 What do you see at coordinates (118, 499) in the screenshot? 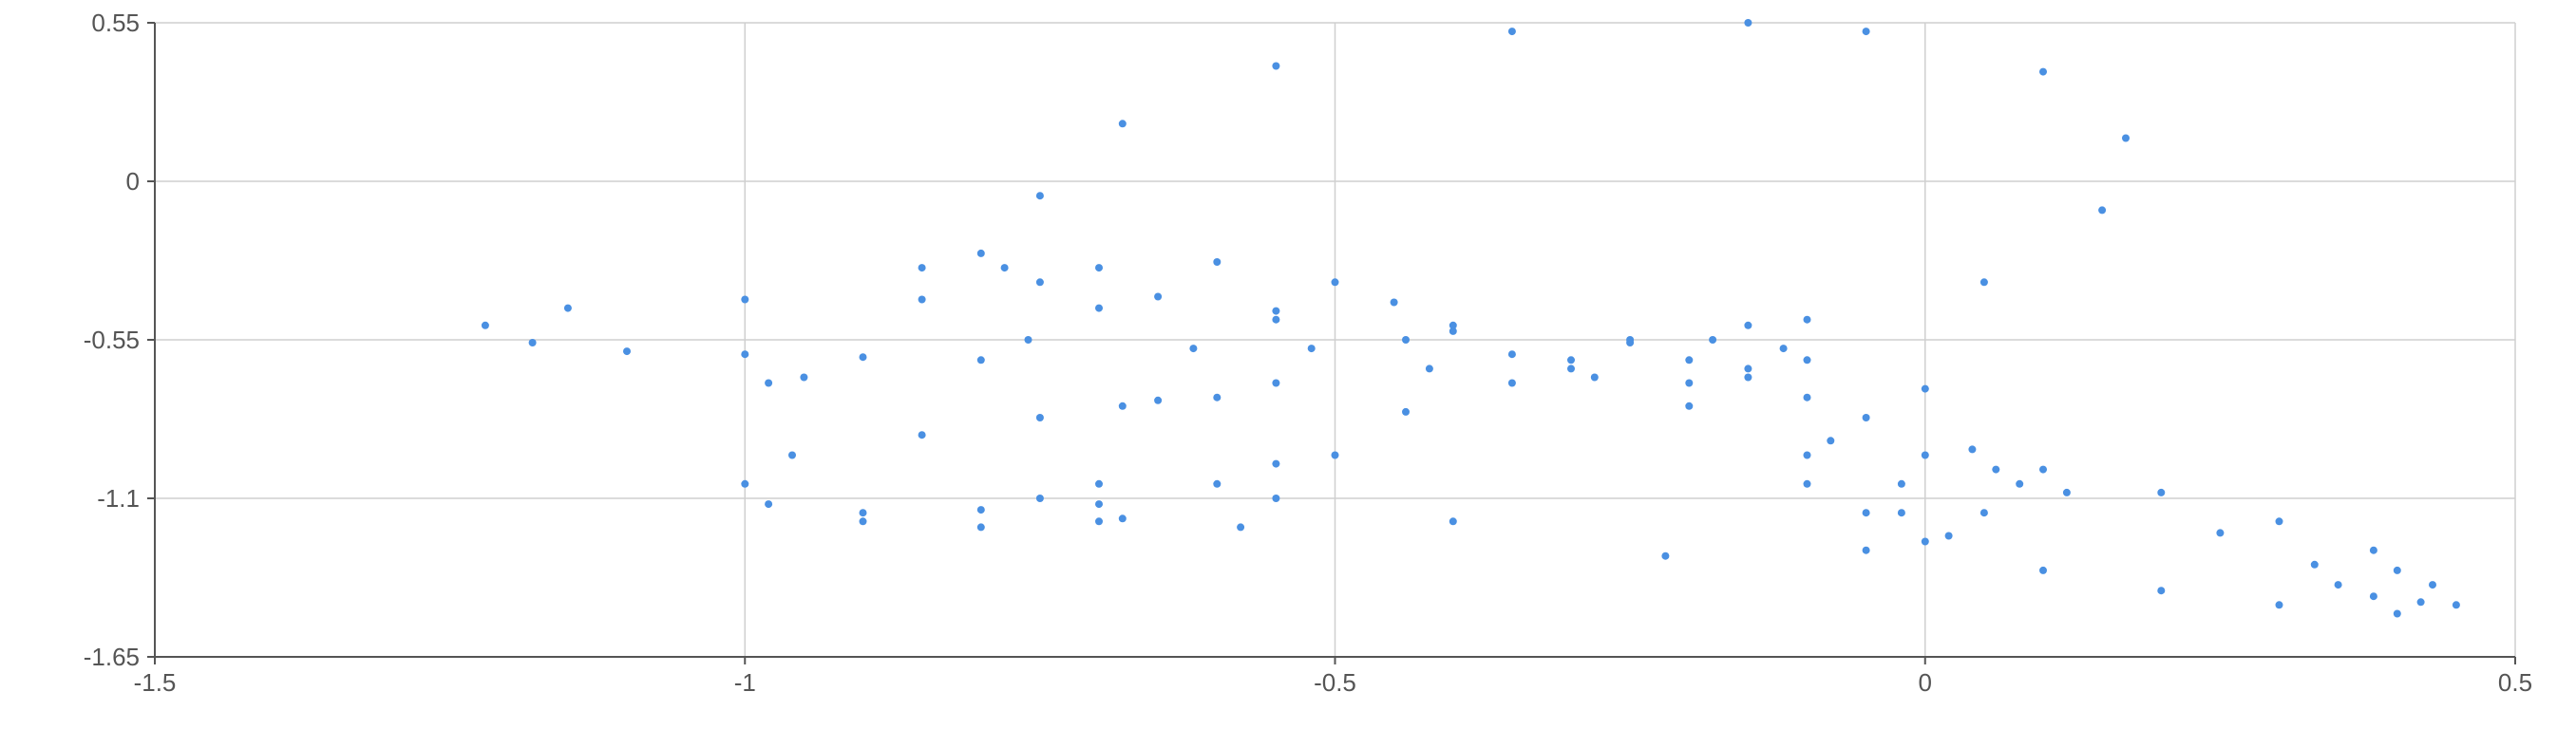
I see `y-tick-label-3: -1.1` at bounding box center [118, 499].